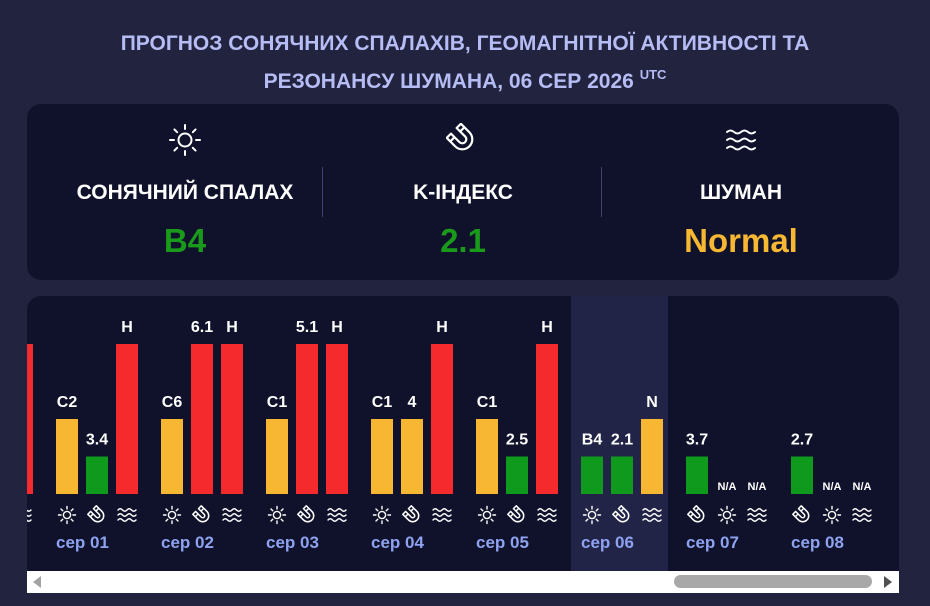  I want to click on schumann-value: Normal, so click(741, 240).